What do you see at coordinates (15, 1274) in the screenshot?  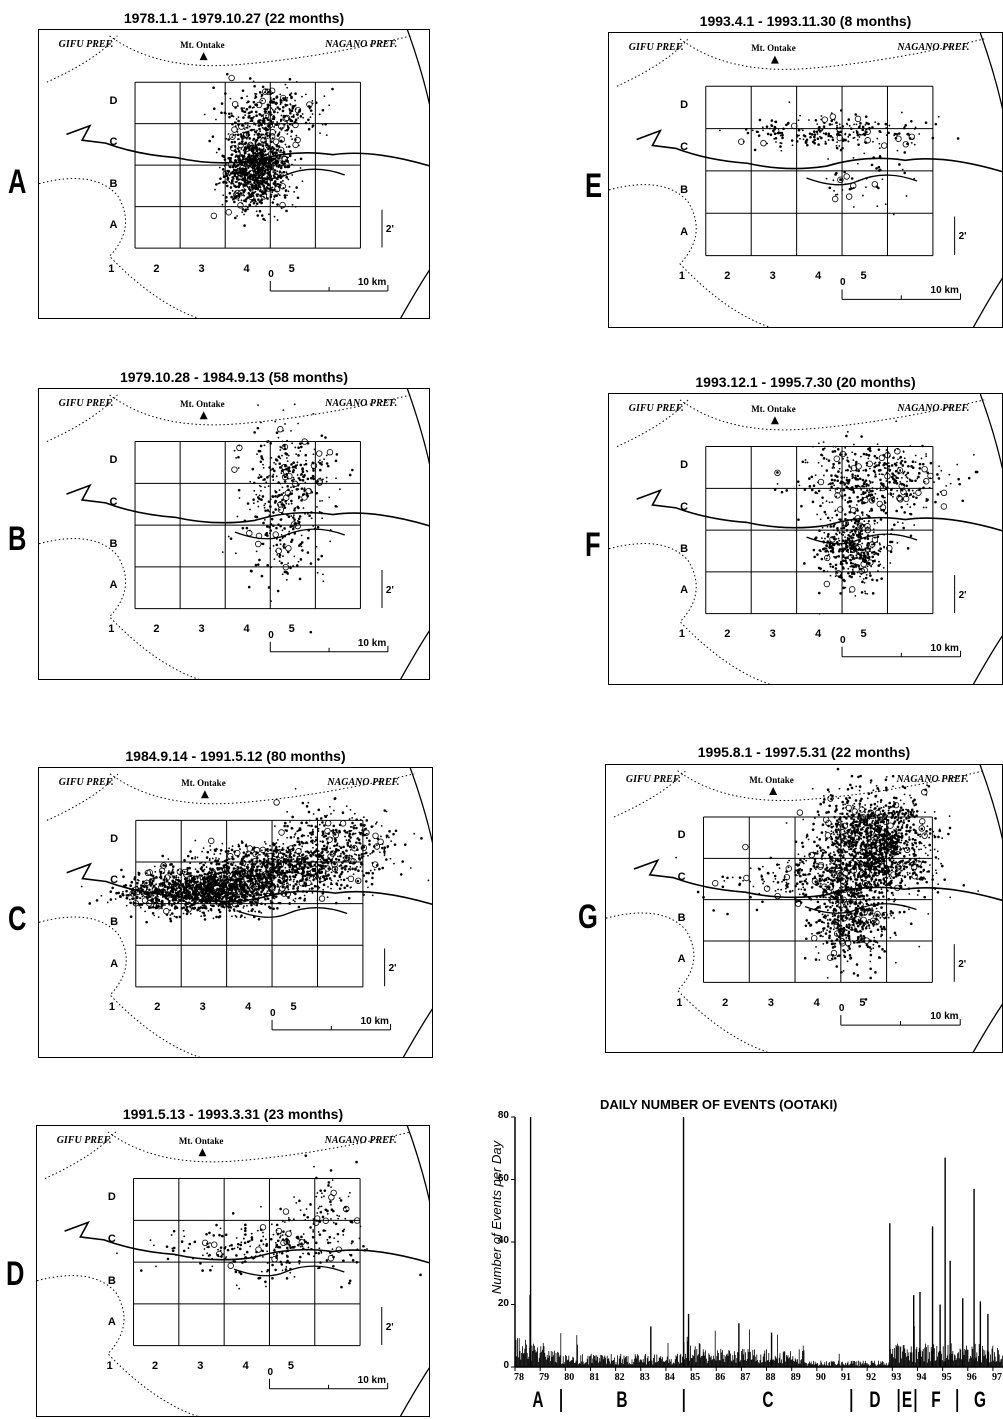 I see `panel-letter-d: D` at bounding box center [15, 1274].